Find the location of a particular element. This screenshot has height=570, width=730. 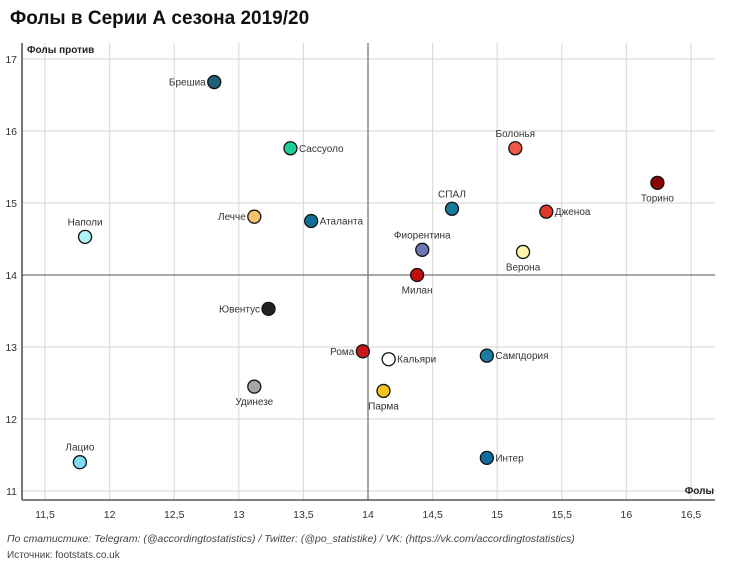

x-axis-ticks: 11,5 12 12,5 13 13,5 14 14,5 15 15,5 16 16,5 is located at coordinates (368, 515).